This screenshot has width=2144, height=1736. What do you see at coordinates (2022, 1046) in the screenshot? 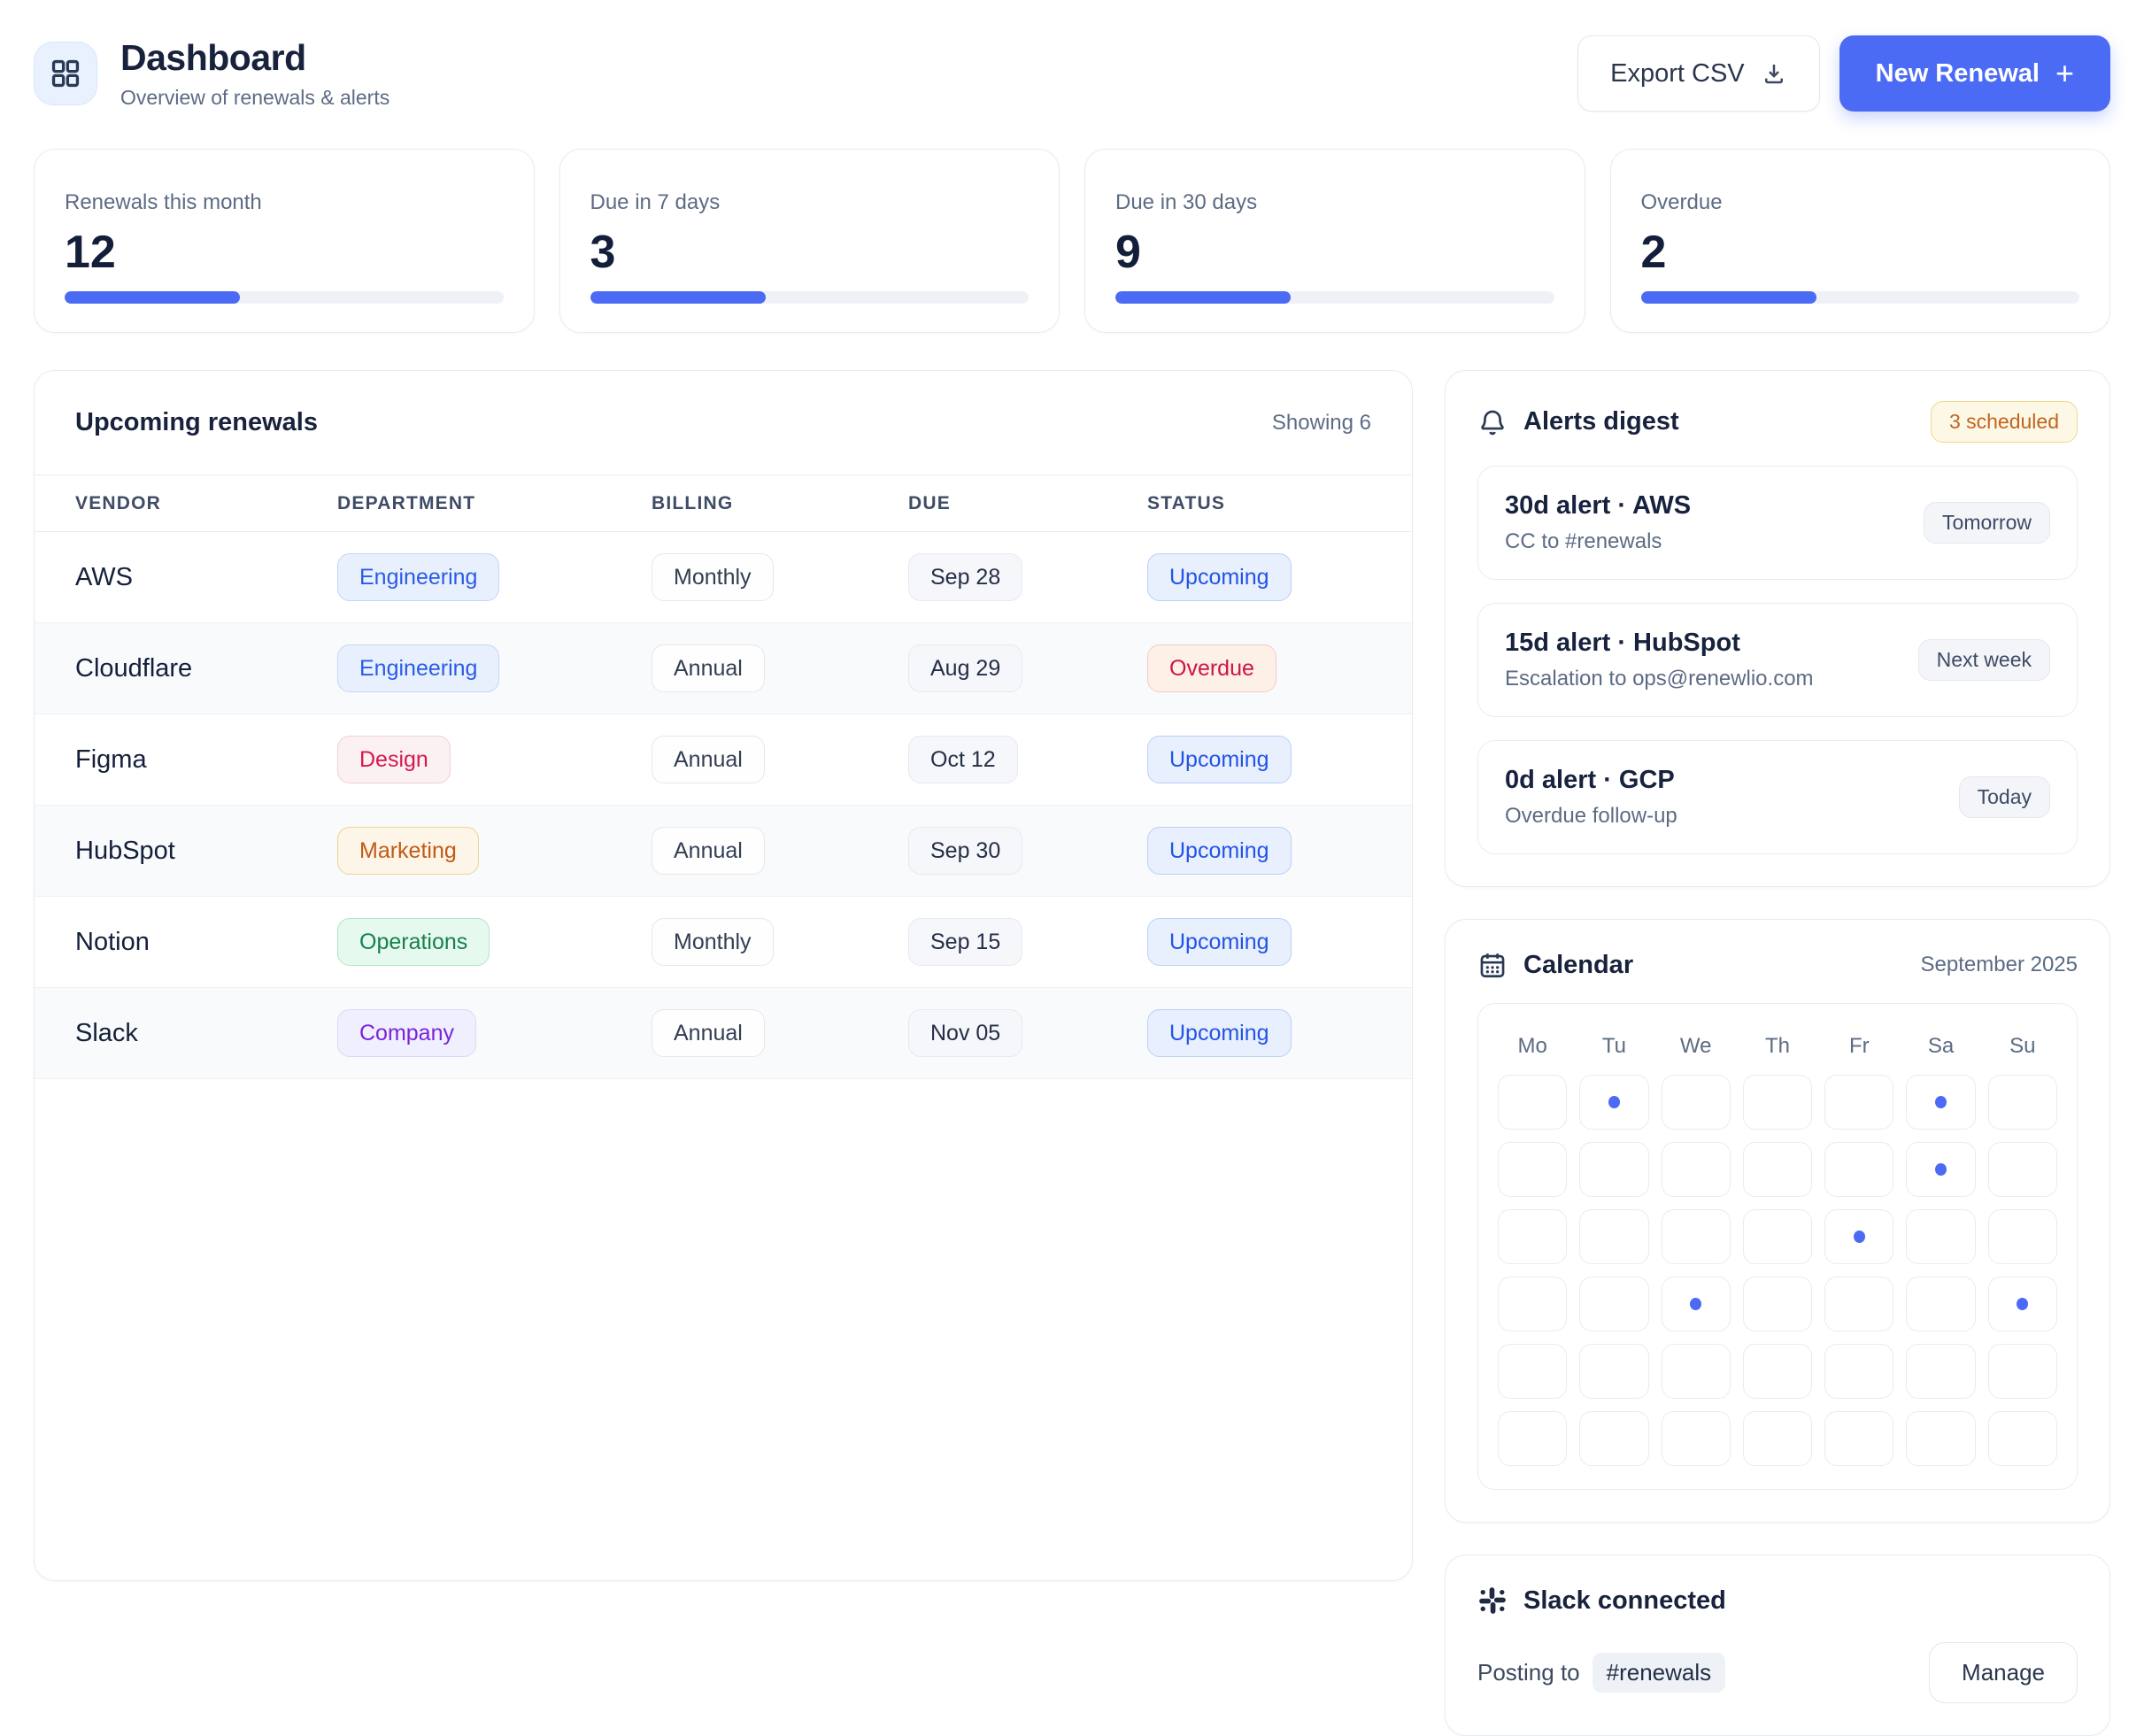
I see `day-header: Su` at bounding box center [2022, 1046].